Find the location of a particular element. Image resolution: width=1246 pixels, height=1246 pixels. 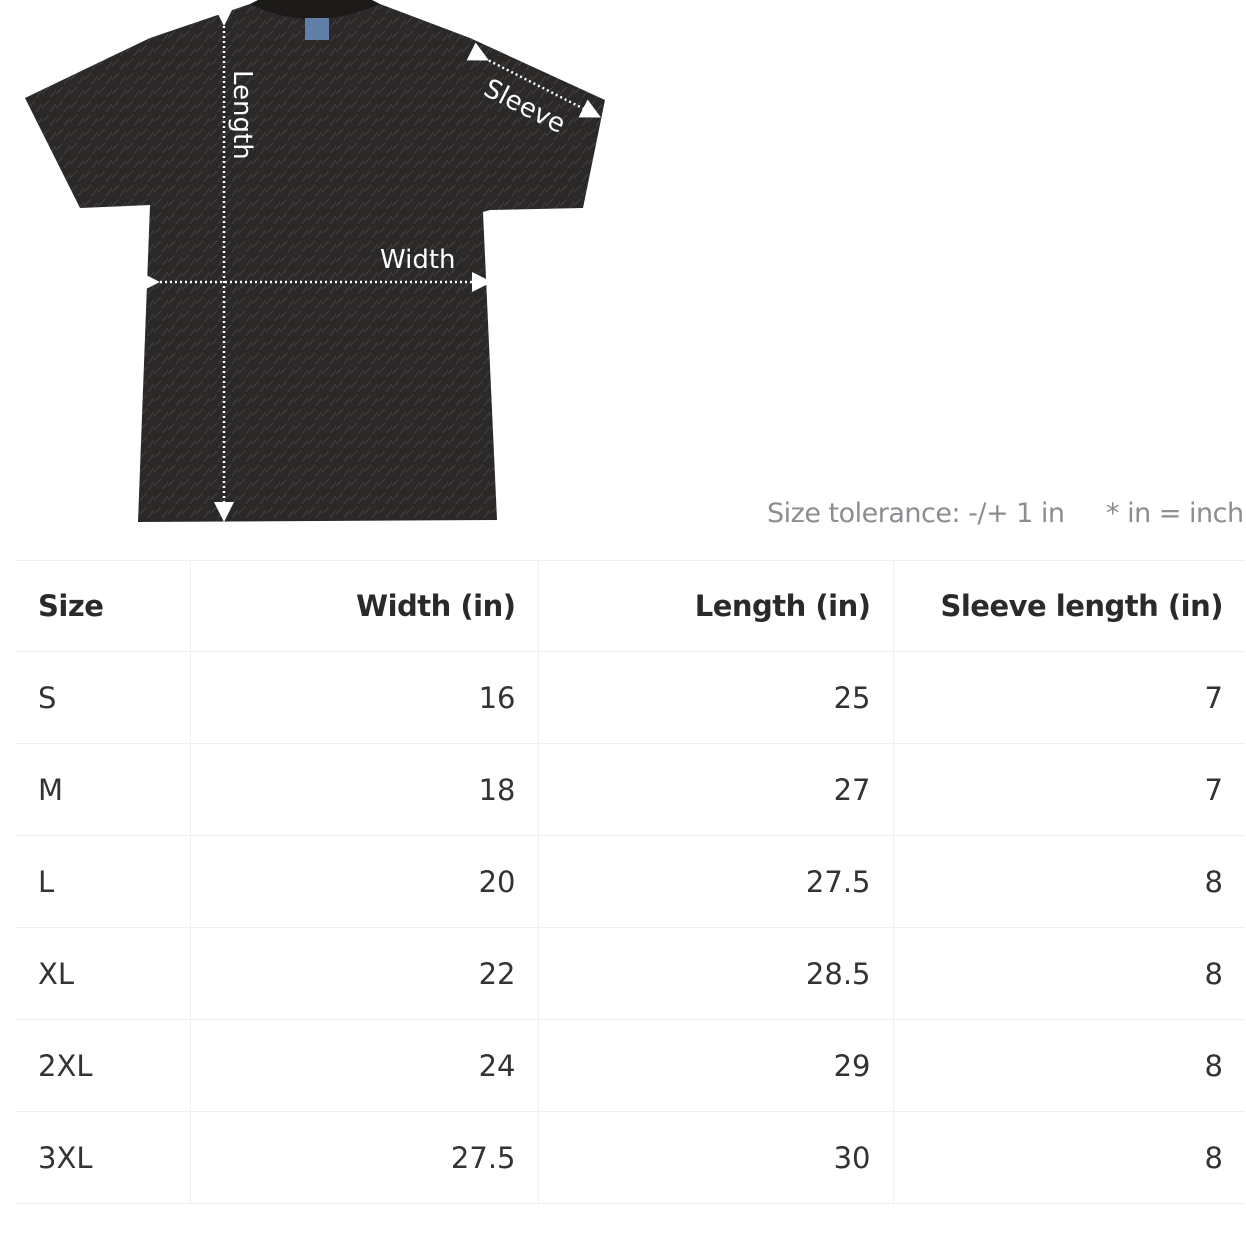

cell-width: 20 is located at coordinates (364, 881).